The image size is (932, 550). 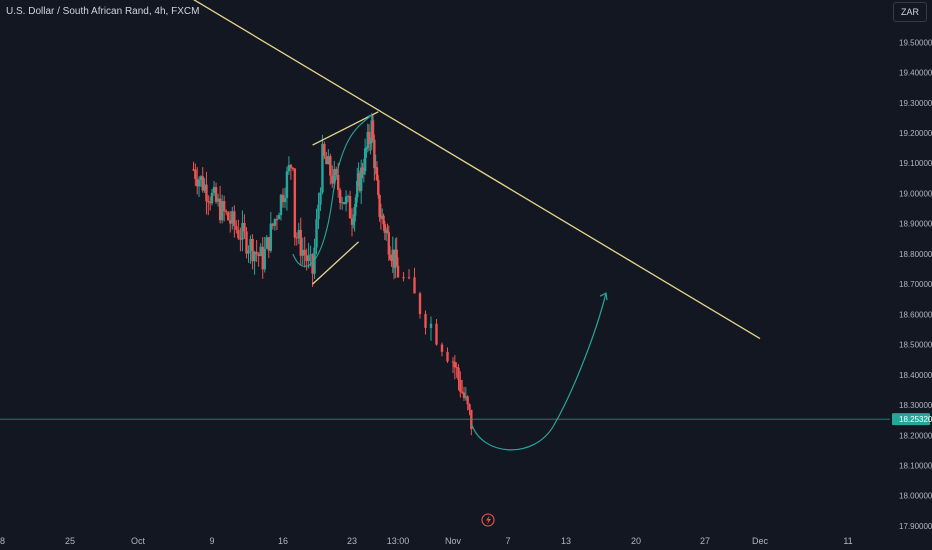 I want to click on time-tick-label: 16, so click(x=283, y=541).